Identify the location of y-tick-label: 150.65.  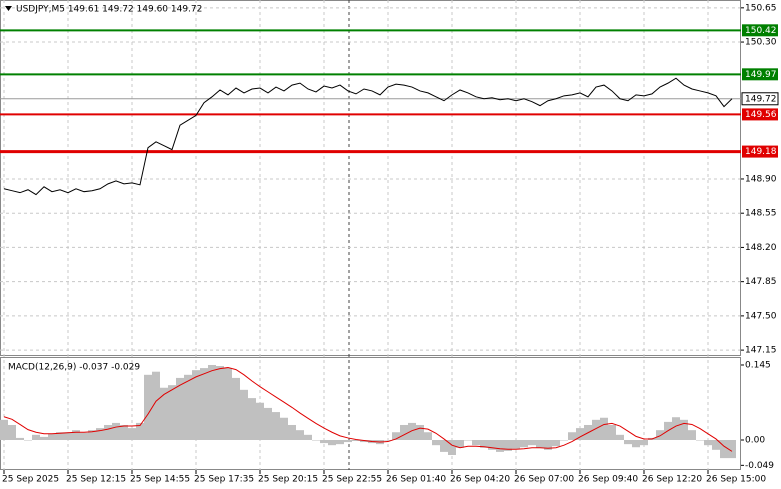
(761, 8).